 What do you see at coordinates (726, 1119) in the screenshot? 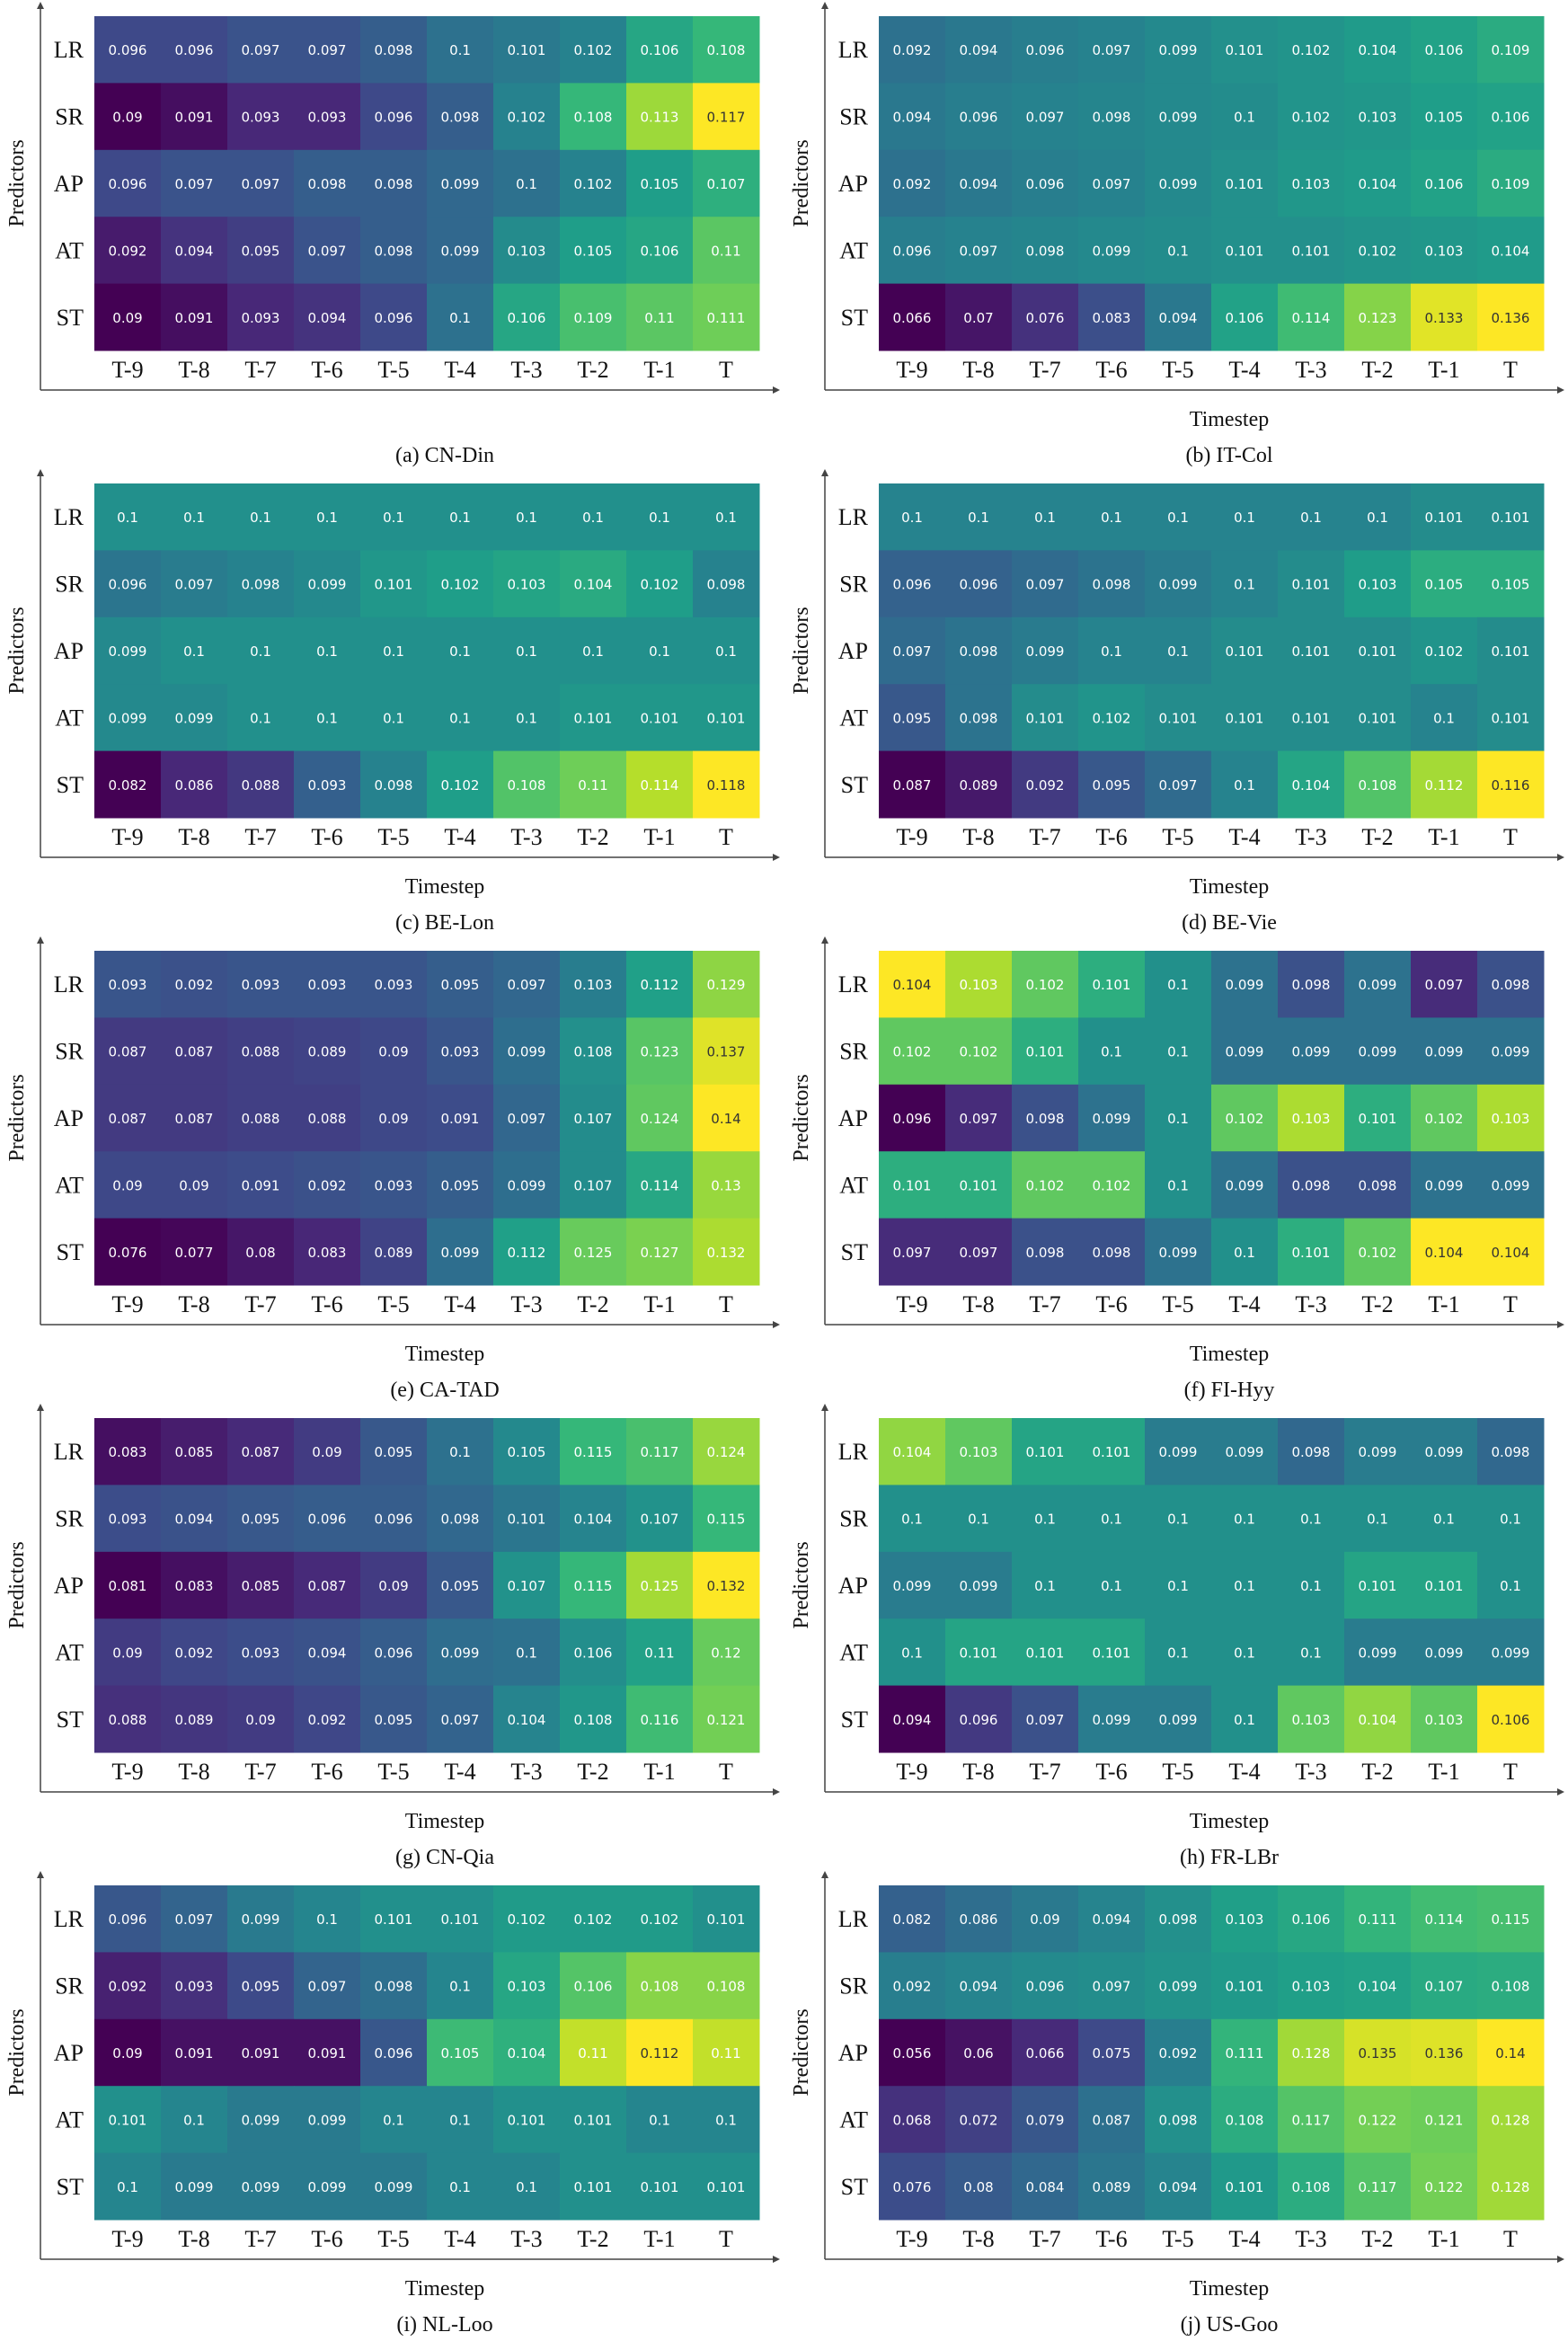
I see `cell-value-label: 0.14` at bounding box center [726, 1119].